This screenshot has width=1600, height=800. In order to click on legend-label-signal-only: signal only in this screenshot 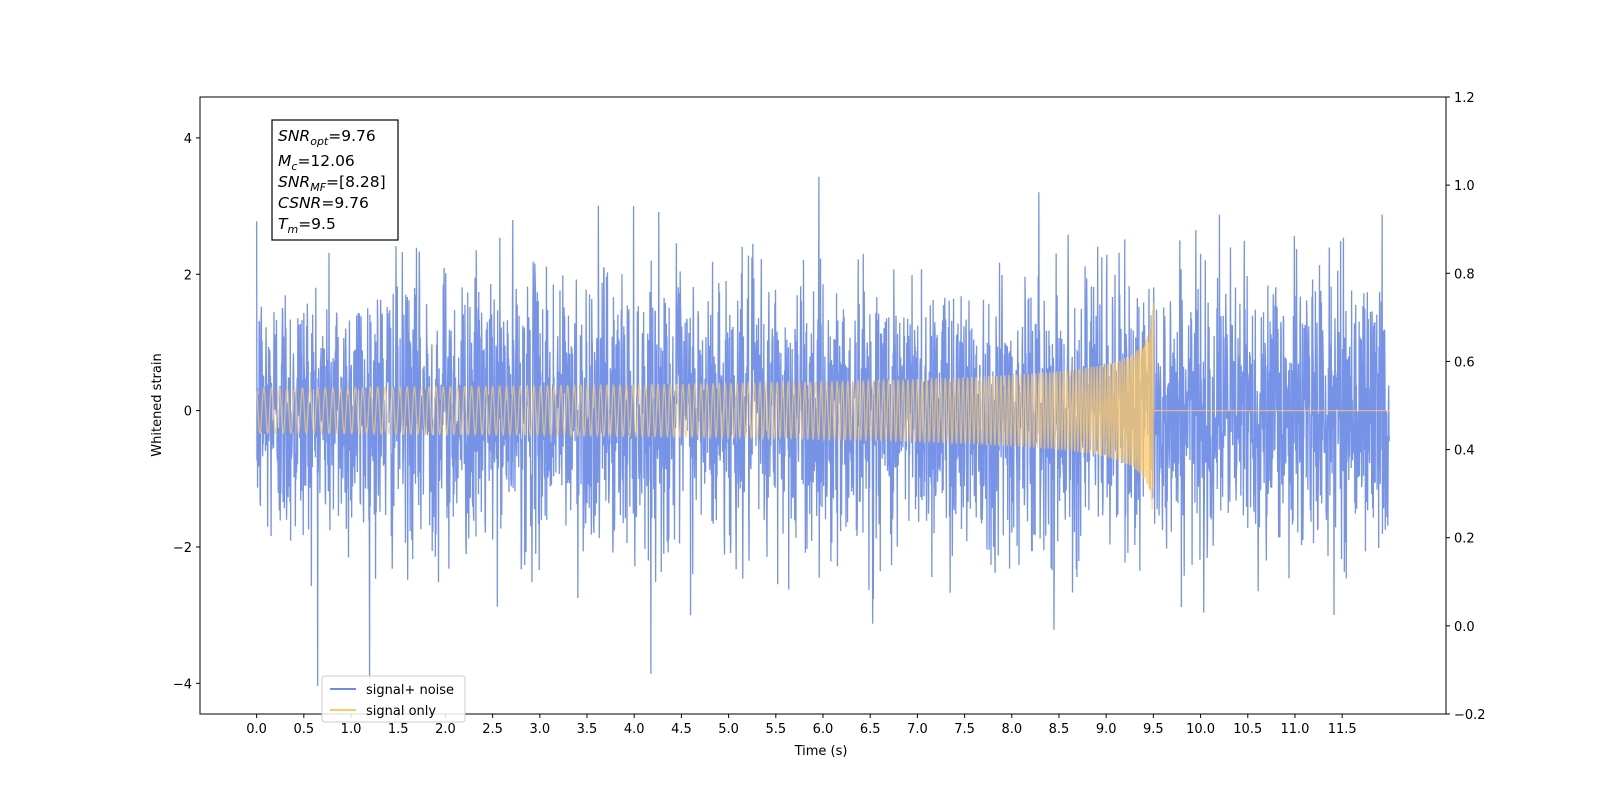, I will do `click(401, 711)`.